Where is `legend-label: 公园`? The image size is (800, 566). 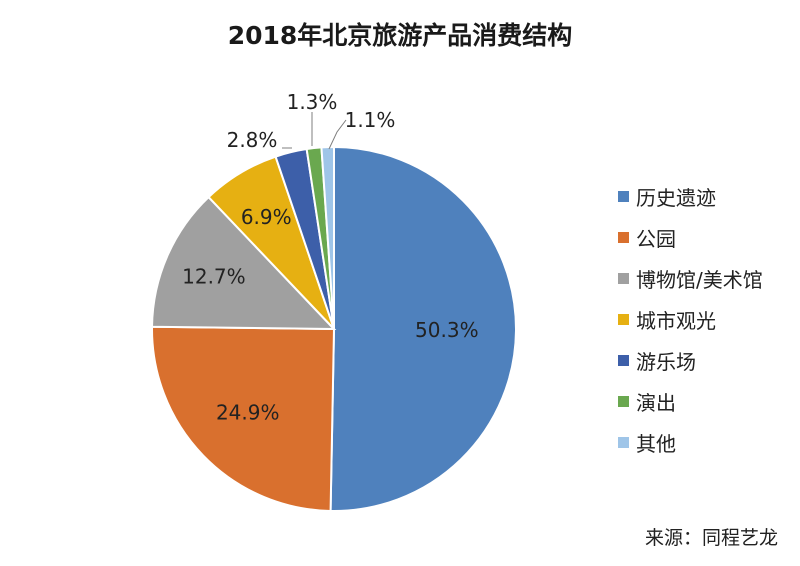 legend-label: 公园 is located at coordinates (656, 239).